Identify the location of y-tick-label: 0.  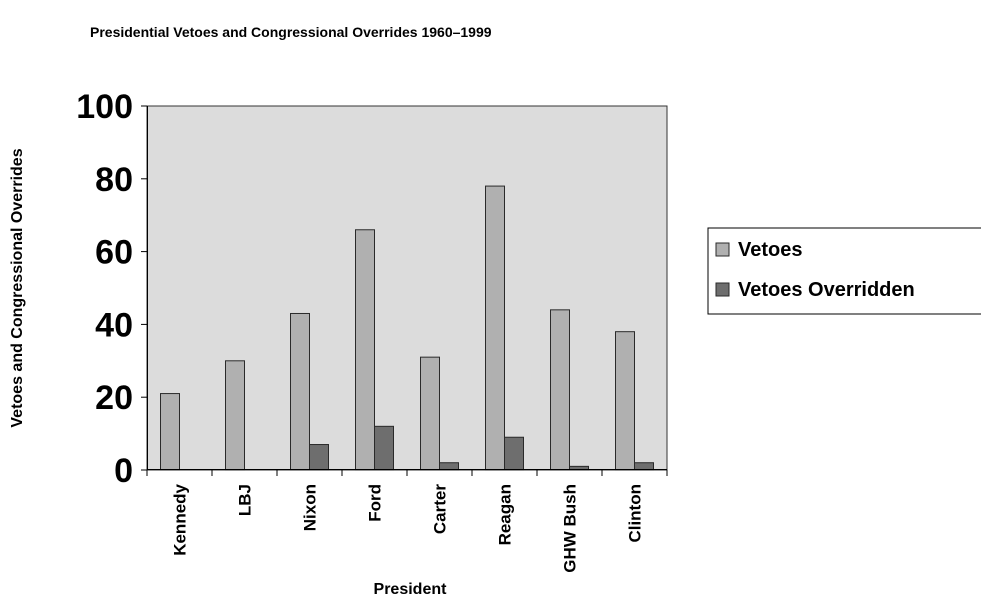
(123, 471).